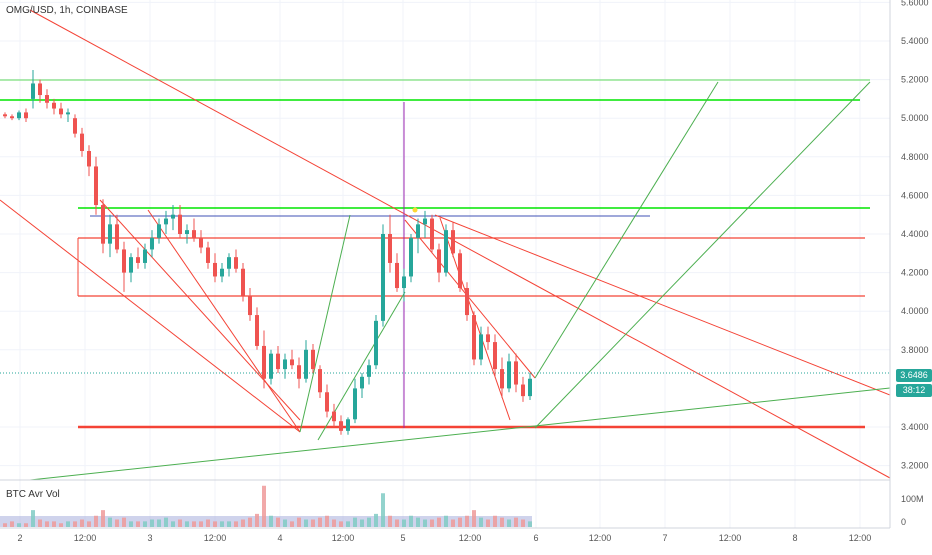 The width and height of the screenshot is (932, 555). Describe the element at coordinates (903, 522) in the screenshot. I see `volume-tick-label: 0` at that location.